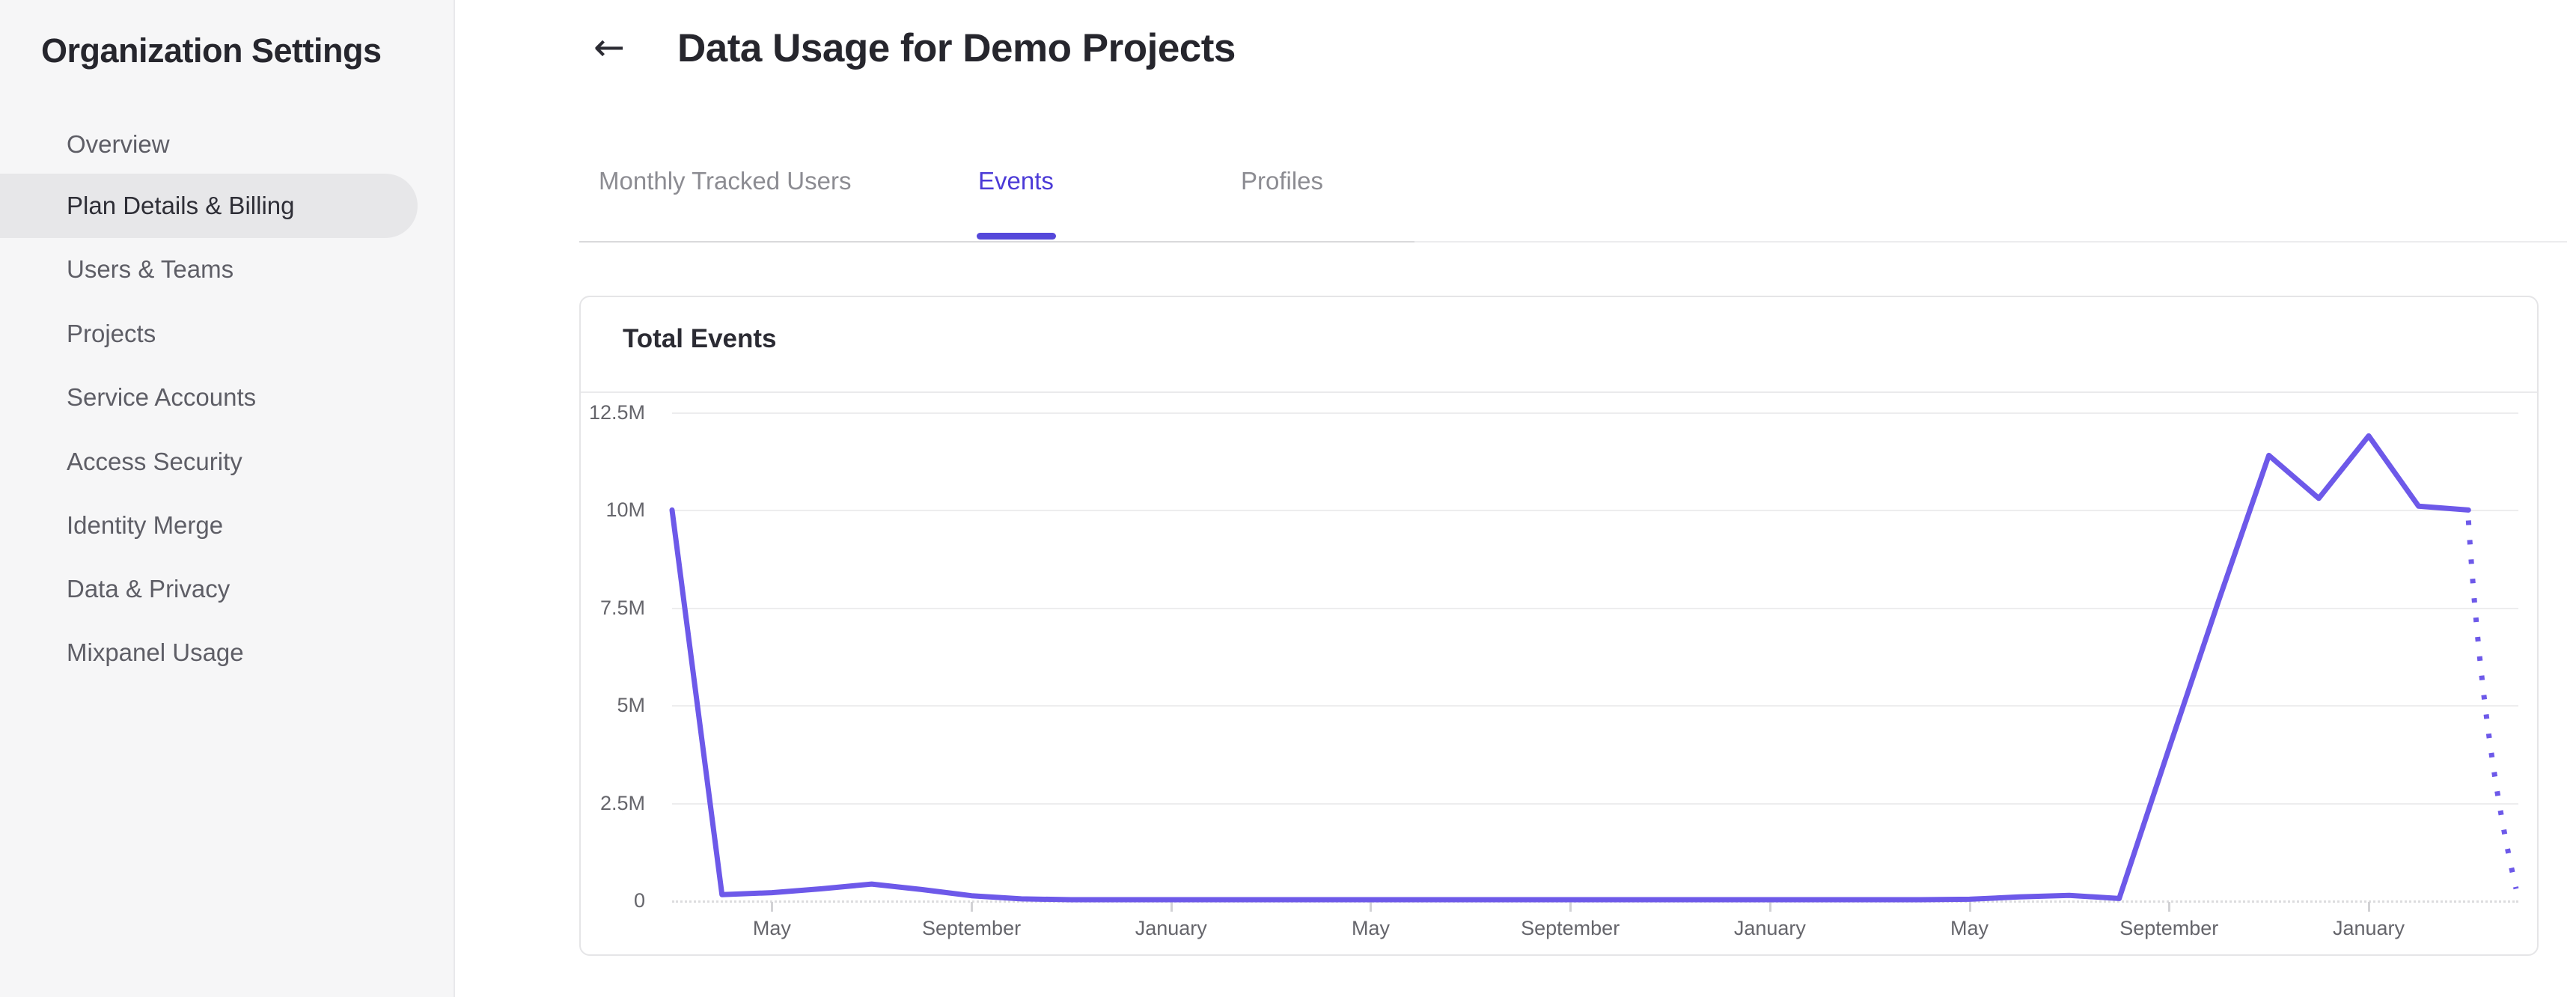  Describe the element at coordinates (725, 181) in the screenshot. I see `tab-monthly-tracked-users: Monthly Tracked Users` at that location.